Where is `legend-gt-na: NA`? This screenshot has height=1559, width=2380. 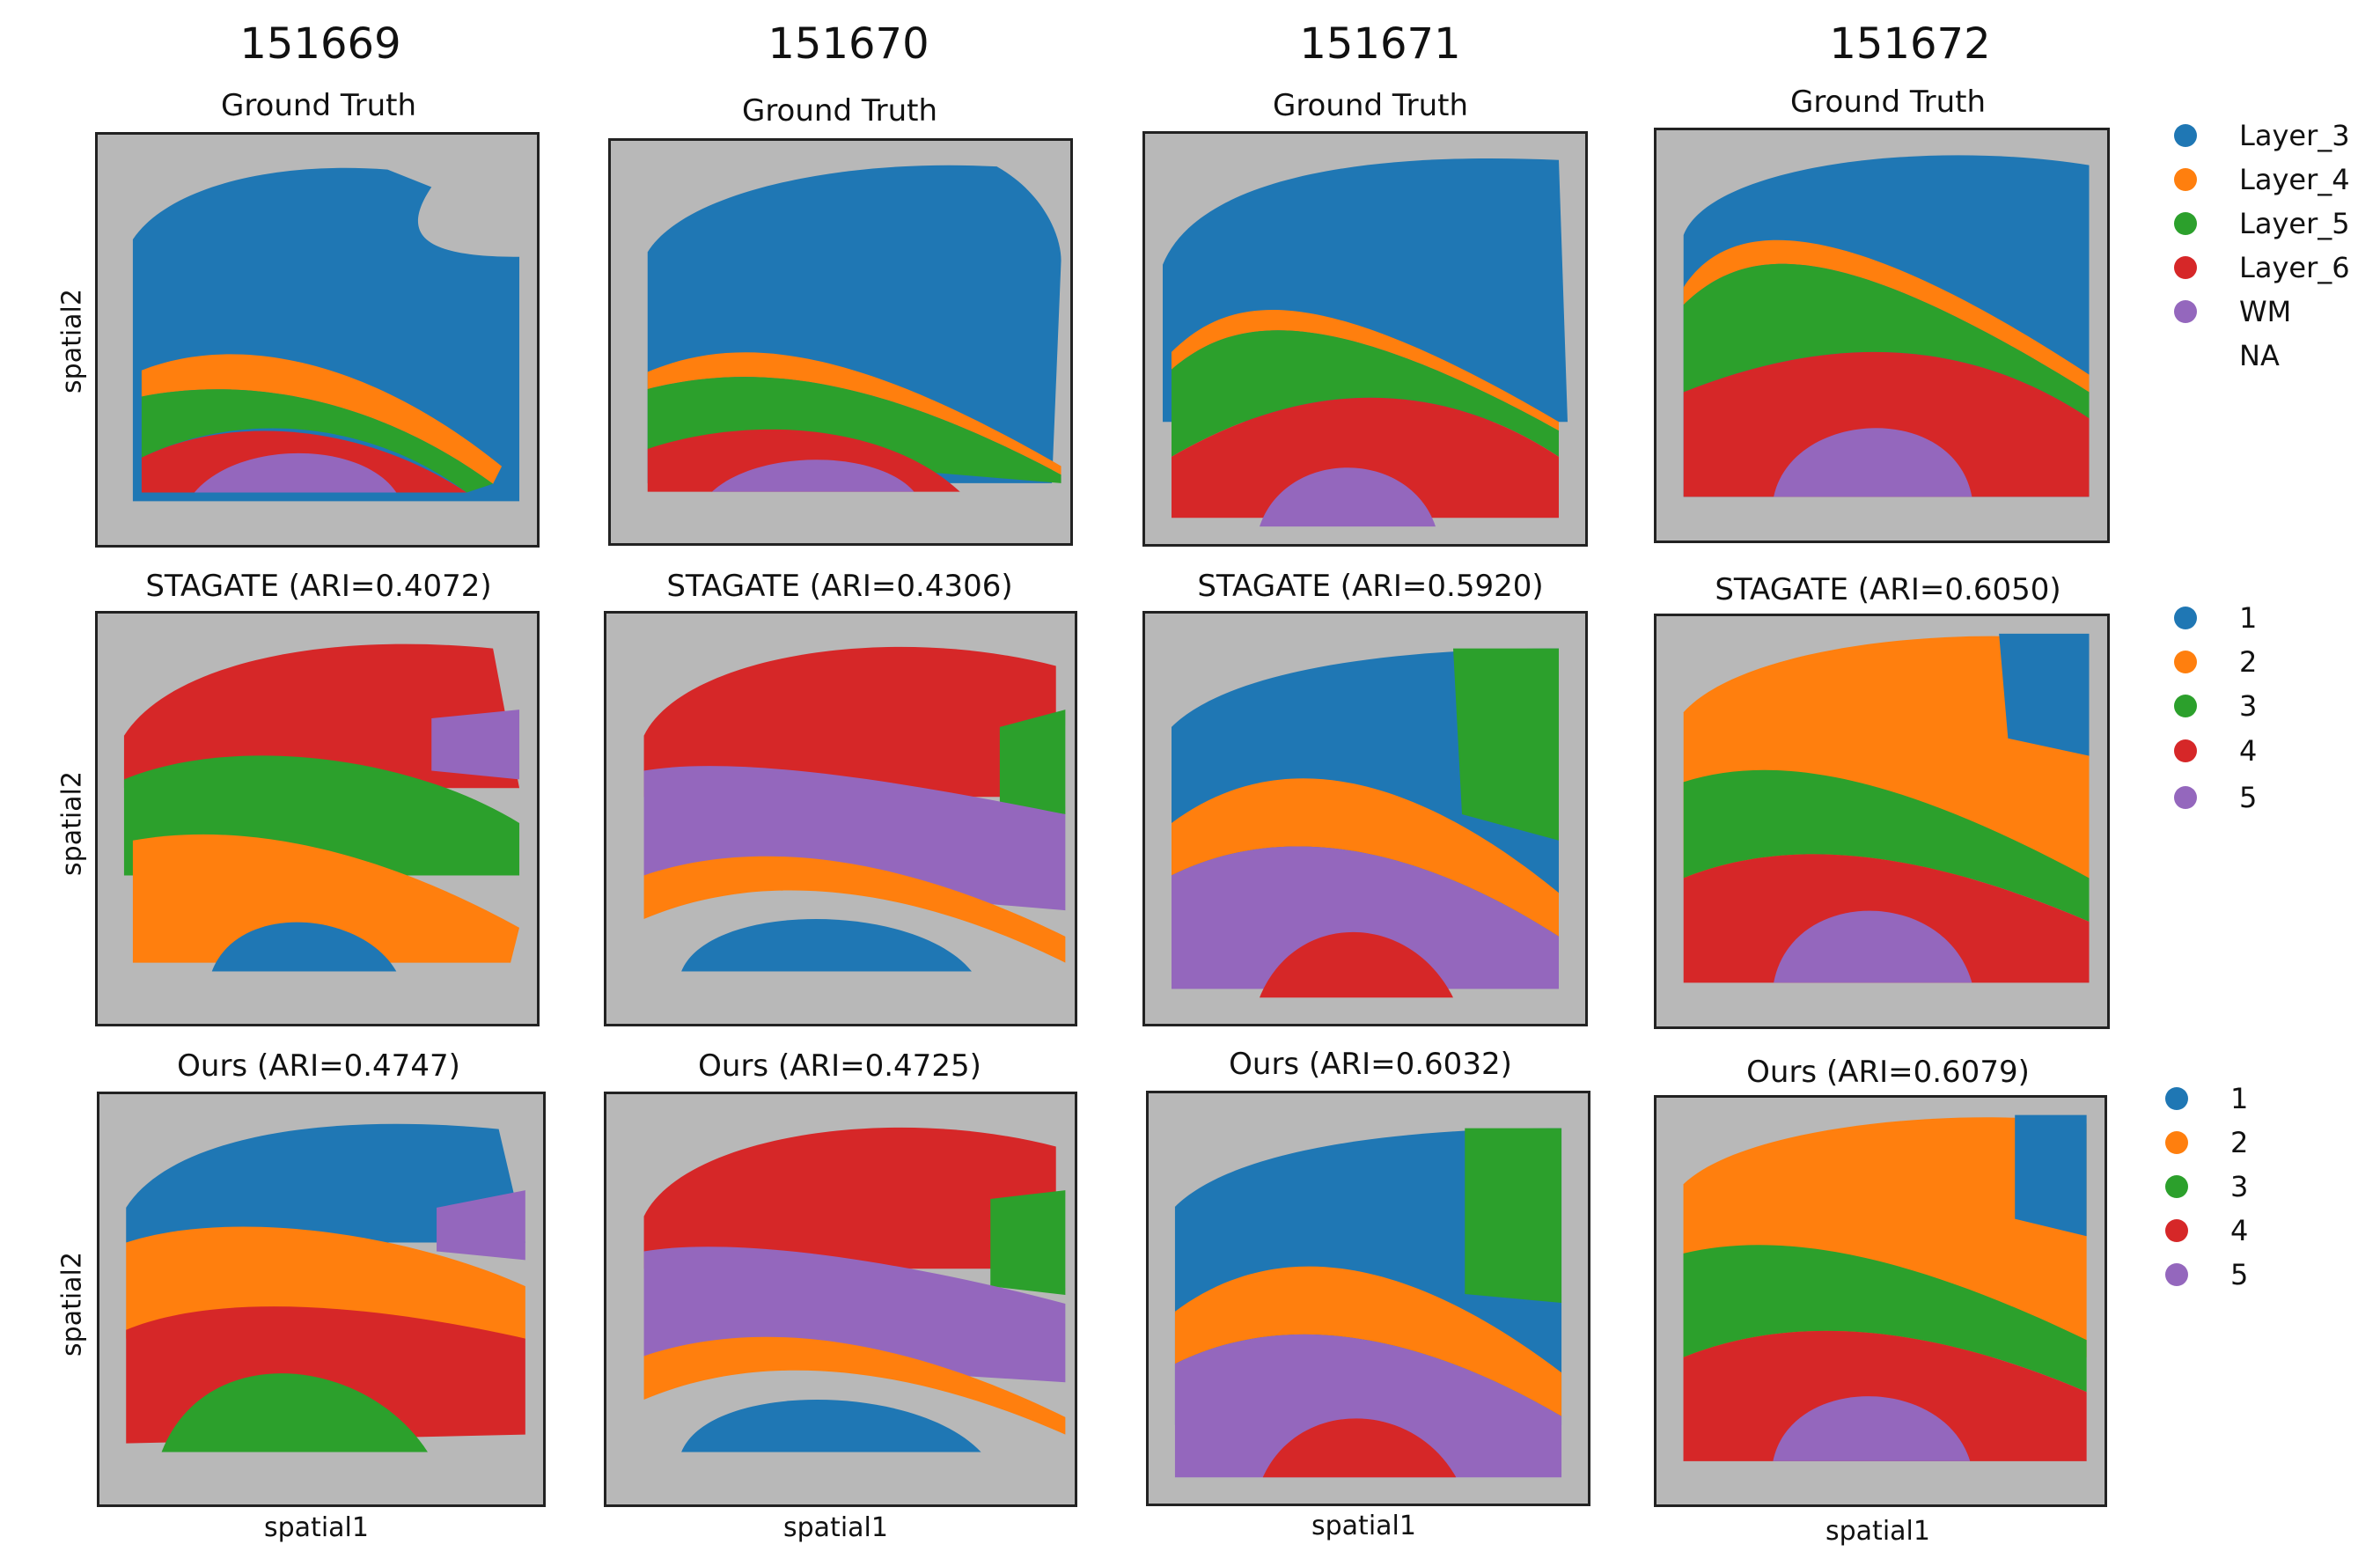
legend-gt-na: NA is located at coordinates (2259, 355).